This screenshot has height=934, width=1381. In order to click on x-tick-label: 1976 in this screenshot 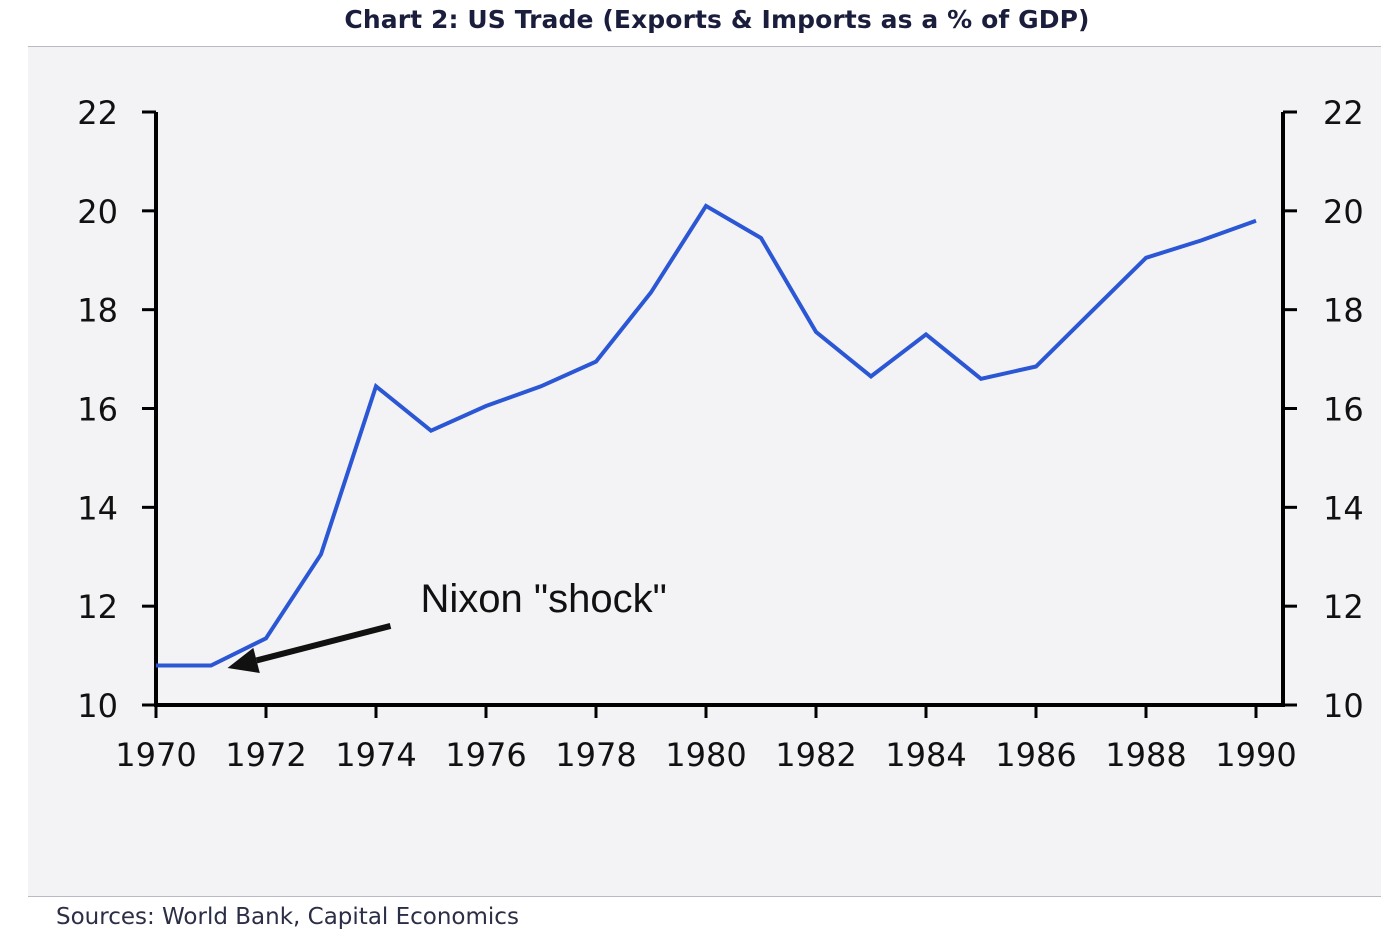, I will do `click(485, 755)`.